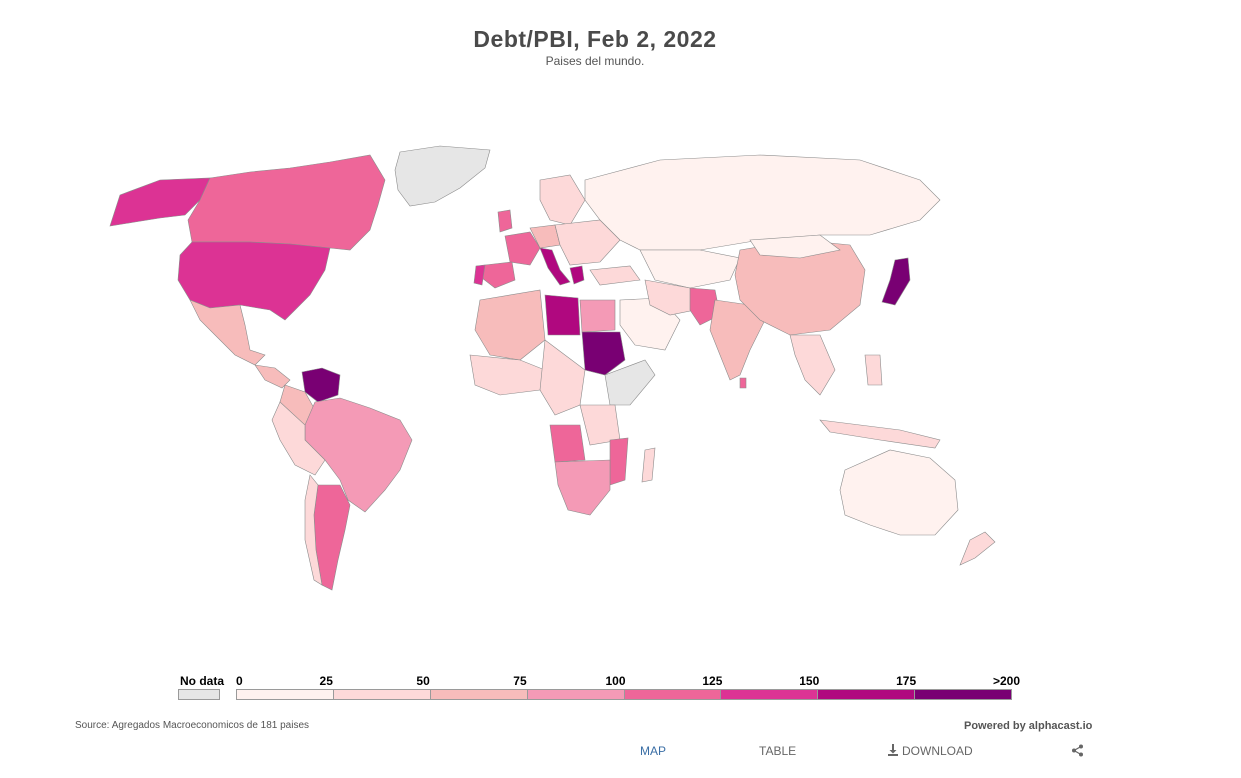 The width and height of the screenshot is (1241, 778). I want to click on country-russia, so click(762, 202).